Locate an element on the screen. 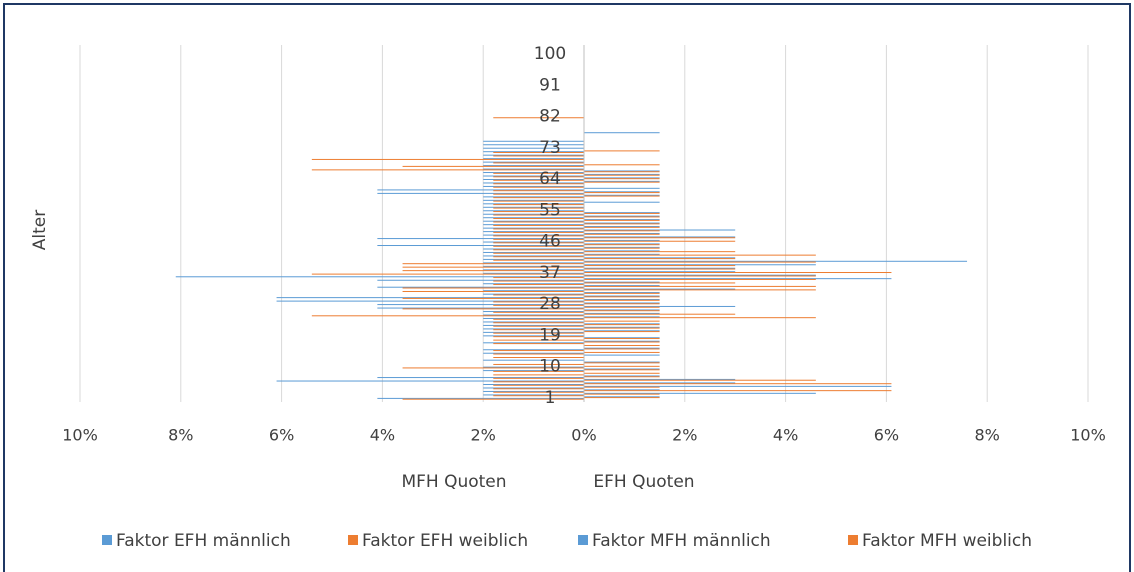 The width and height of the screenshot is (1134, 572). x-axis-label-right: EFH Quoten is located at coordinates (643, 482).